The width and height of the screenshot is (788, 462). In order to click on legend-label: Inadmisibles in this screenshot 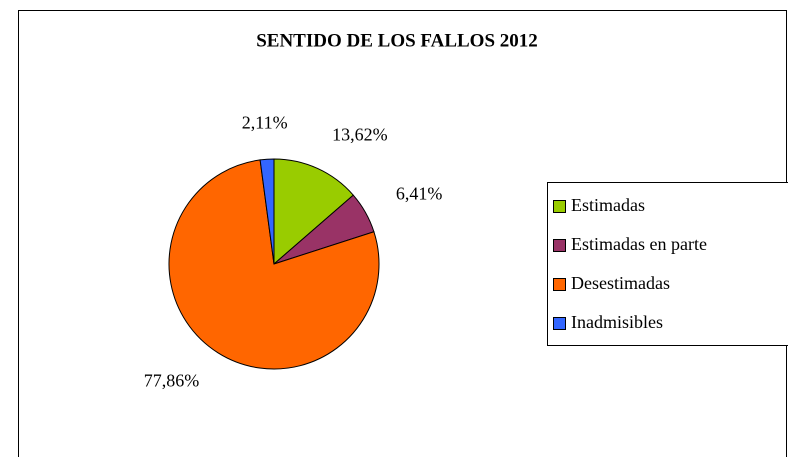, I will do `click(617, 322)`.